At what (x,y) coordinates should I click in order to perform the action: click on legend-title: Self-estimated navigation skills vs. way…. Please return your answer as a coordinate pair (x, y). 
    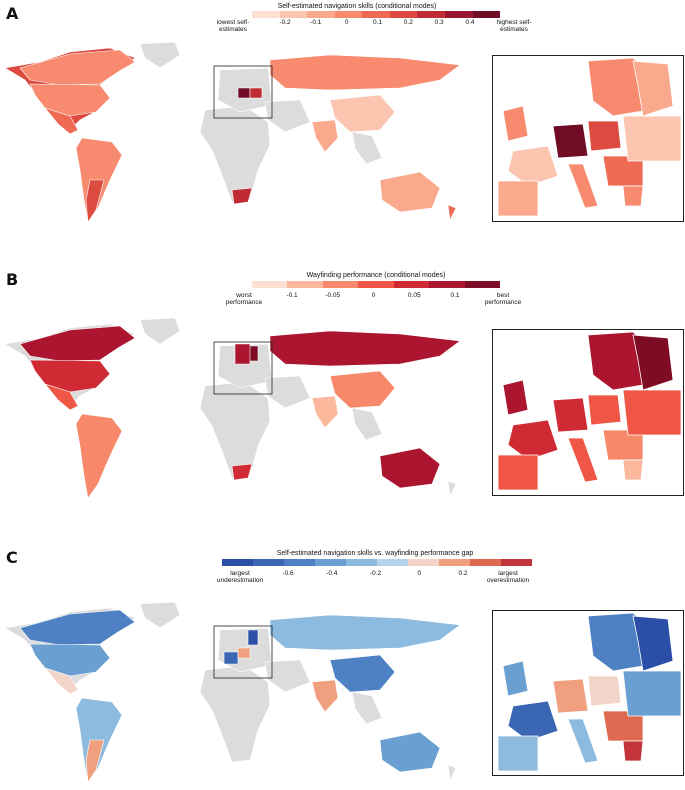
    Looking at the image, I should click on (375, 553).